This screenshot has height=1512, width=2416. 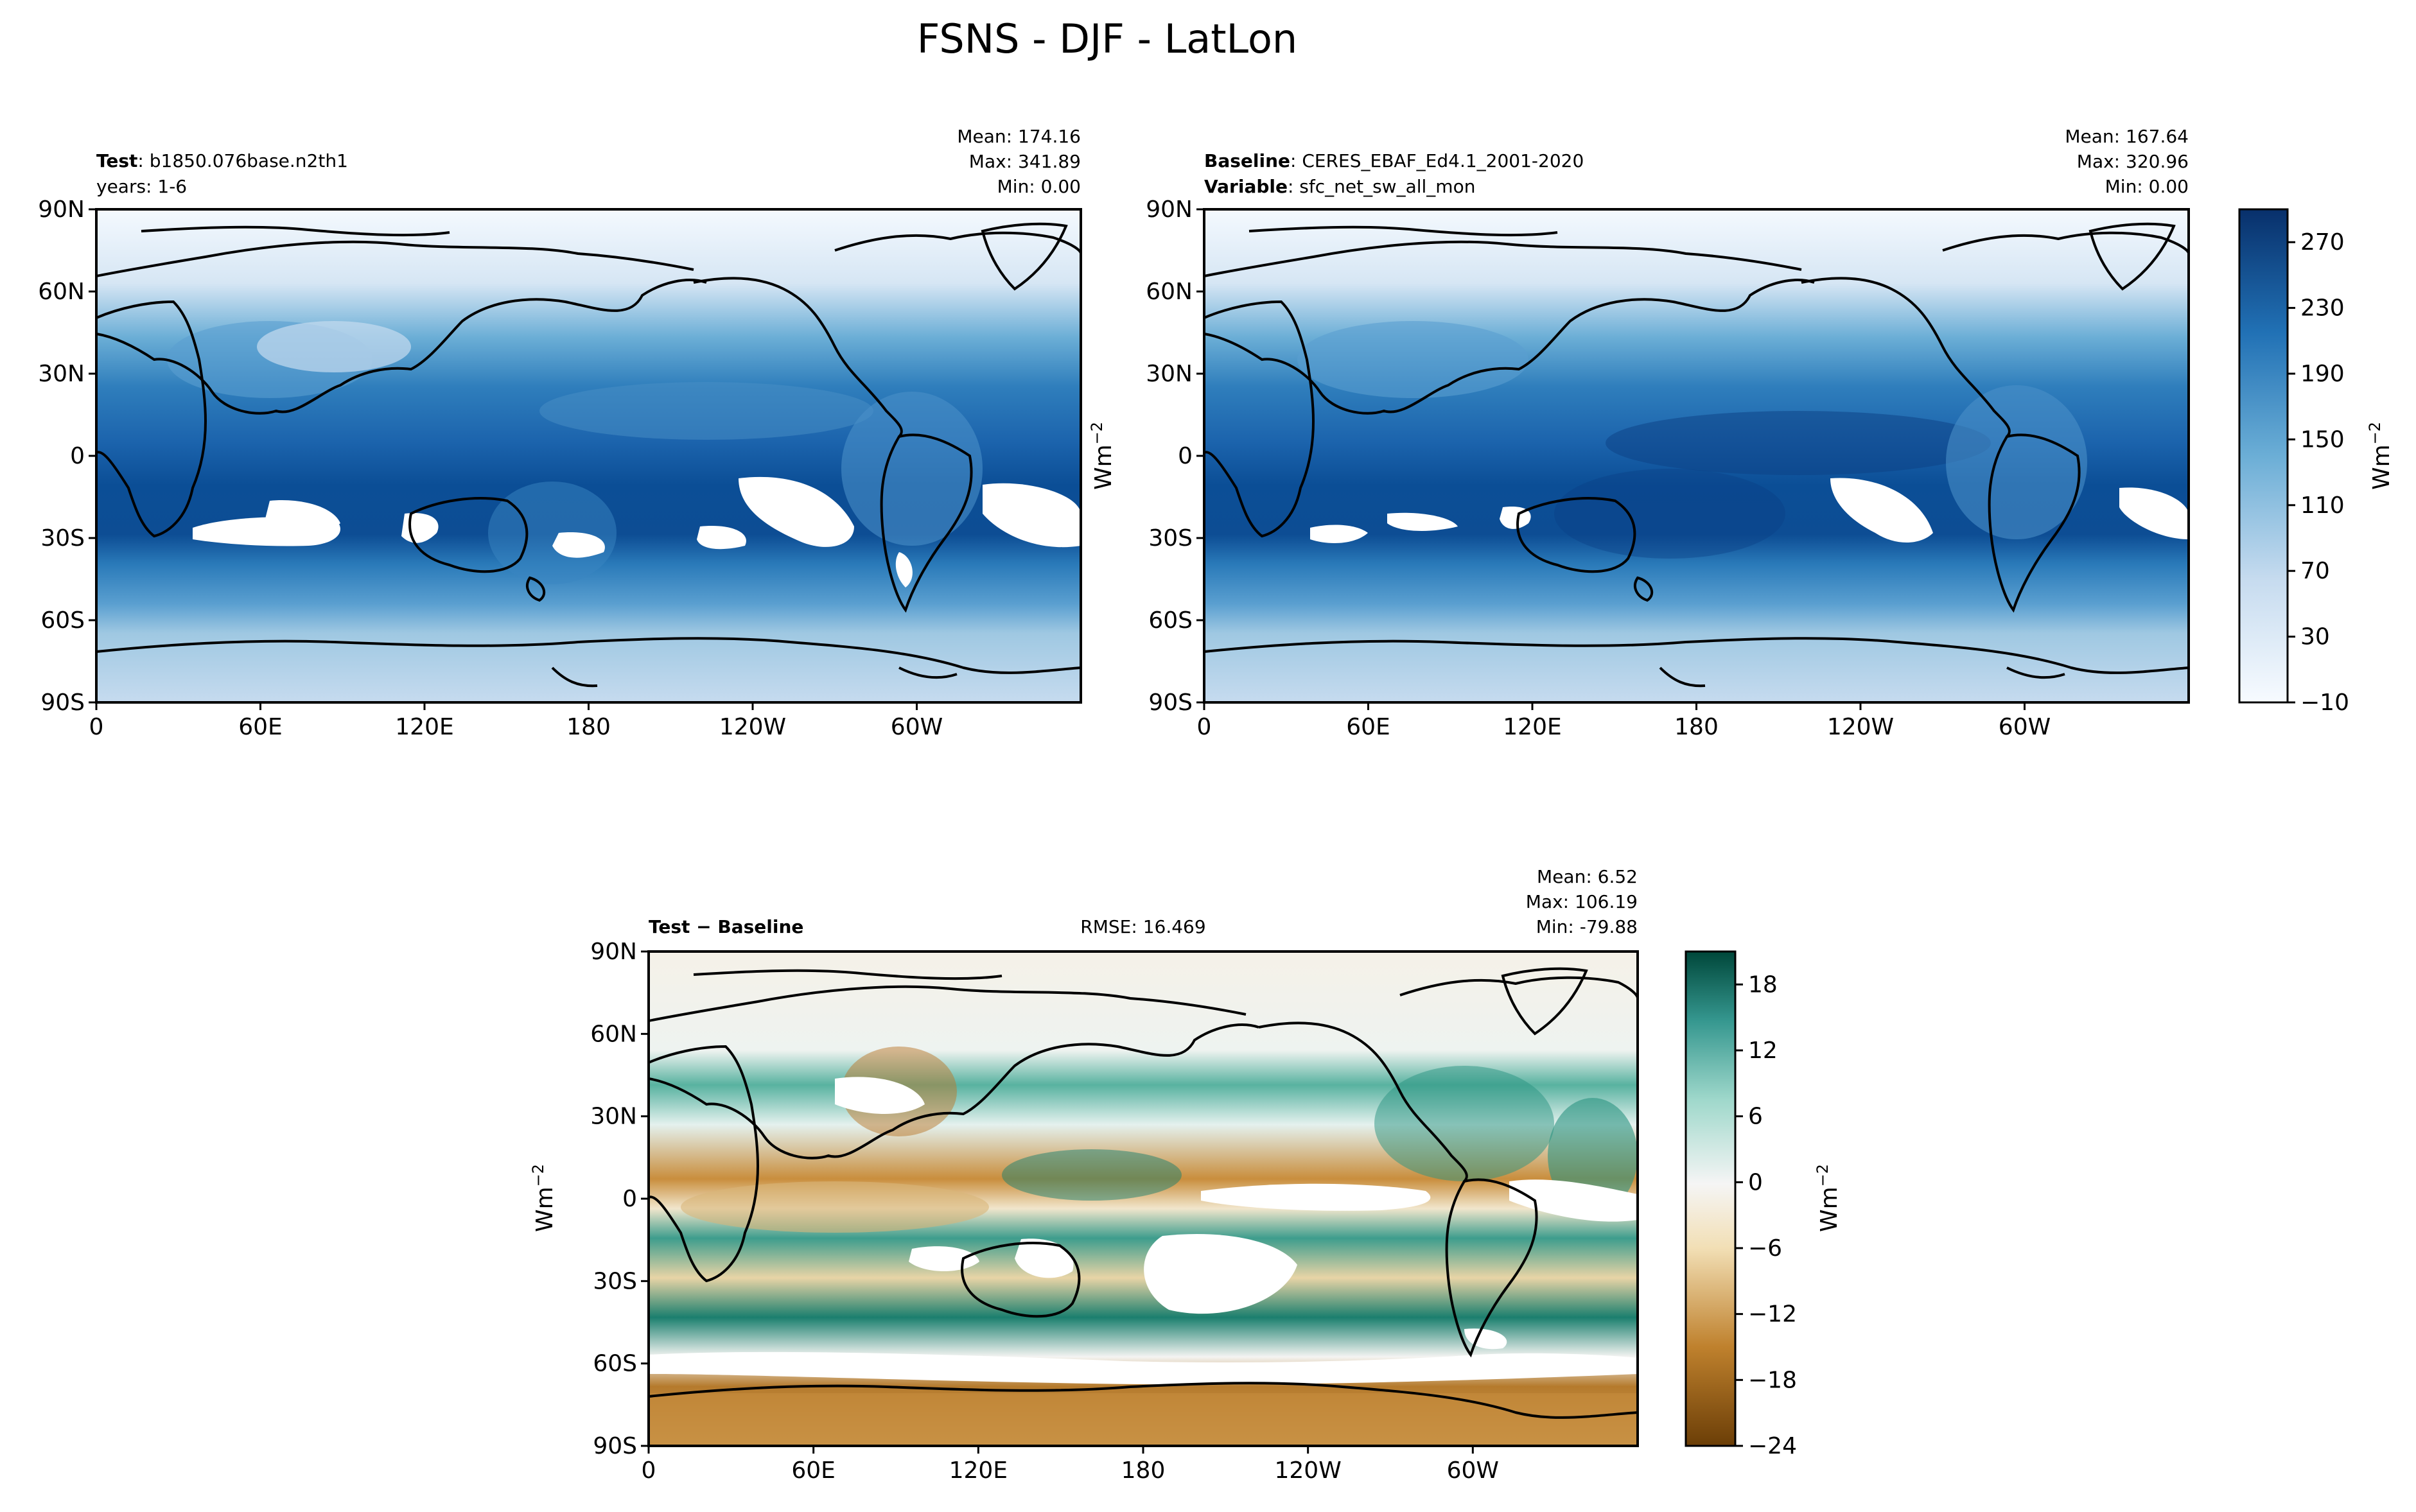 What do you see at coordinates (2318, 472) in the screenshot?
I see `top-colorbar-ticks: 270 230 190 150 110 70 30 −10` at bounding box center [2318, 472].